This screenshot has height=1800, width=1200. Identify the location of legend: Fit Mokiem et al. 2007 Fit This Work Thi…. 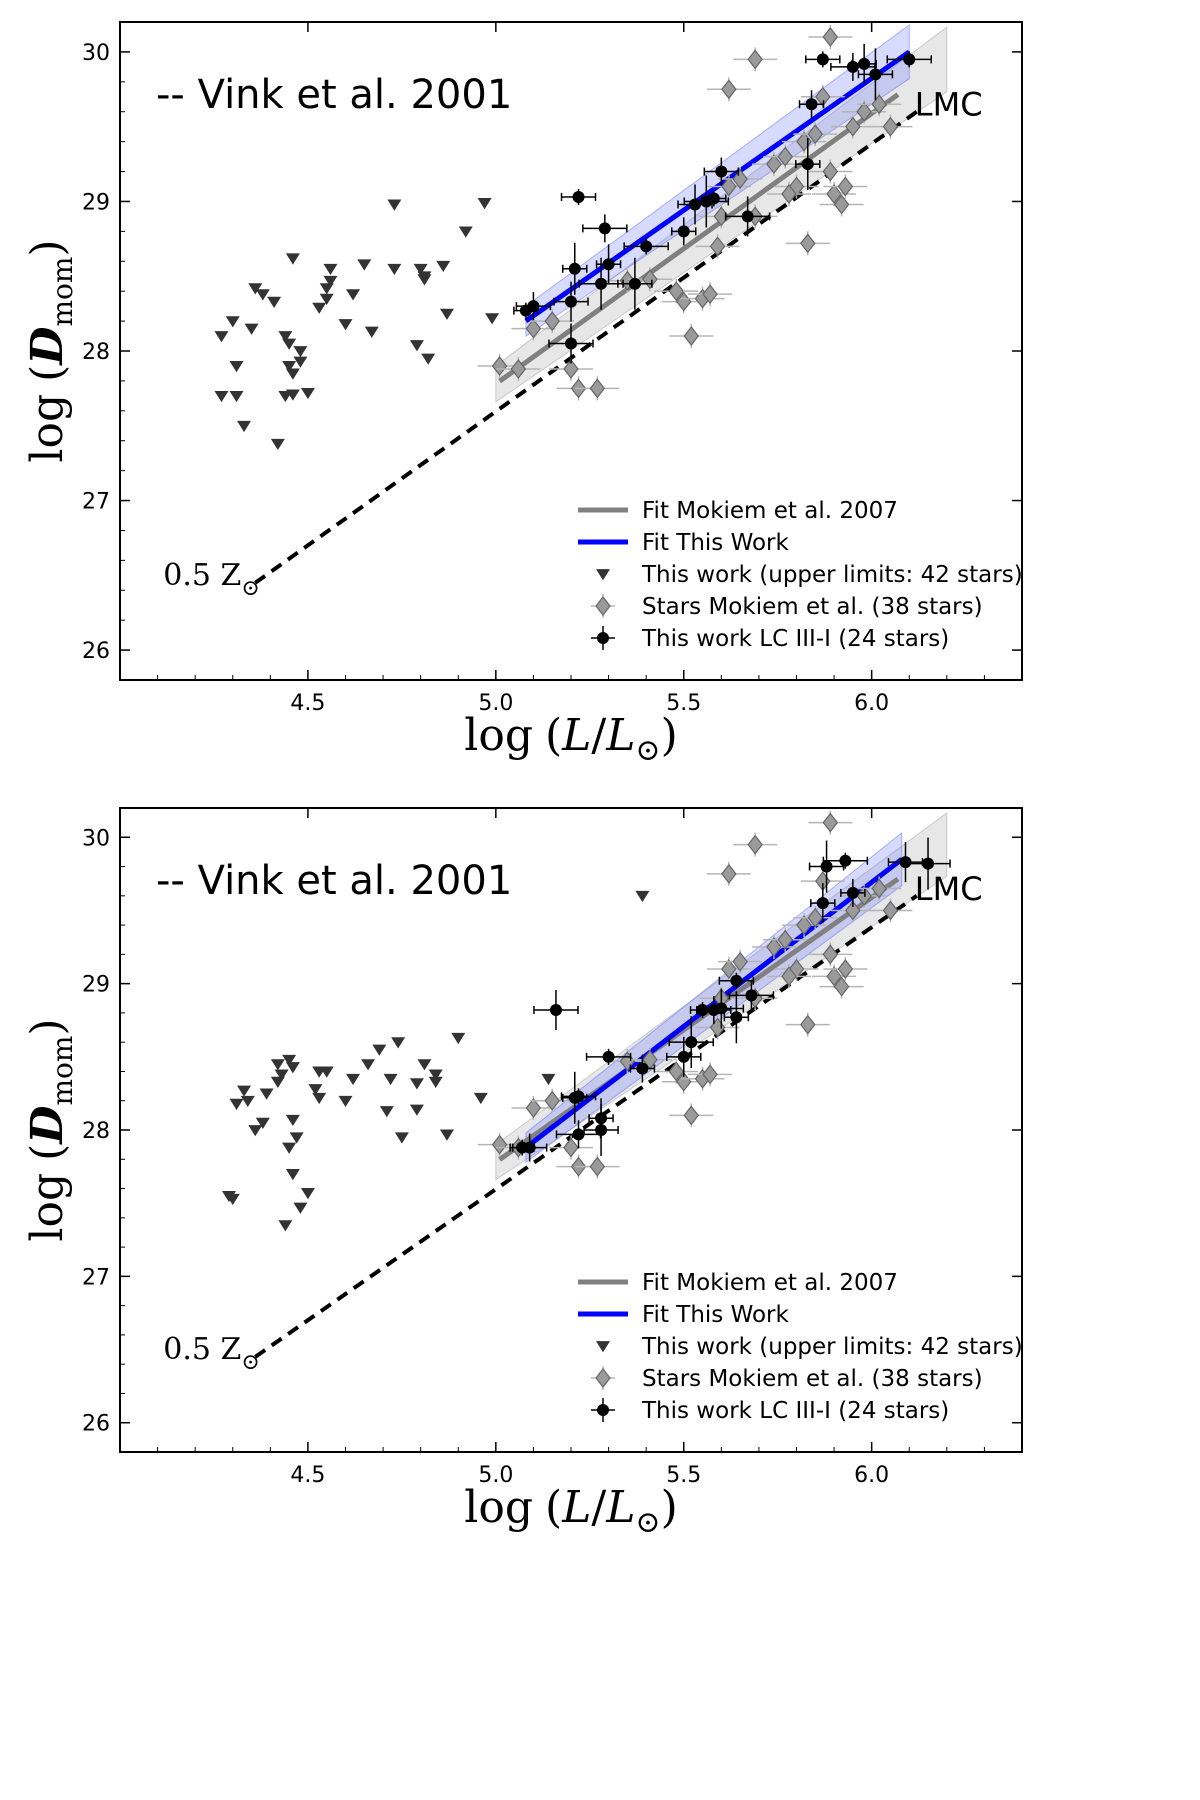
(800, 1347).